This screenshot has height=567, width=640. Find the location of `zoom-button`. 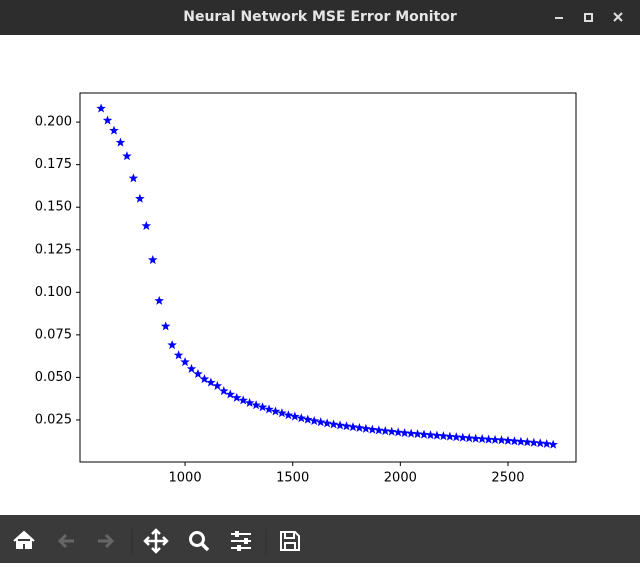

zoom-button is located at coordinates (197, 539).